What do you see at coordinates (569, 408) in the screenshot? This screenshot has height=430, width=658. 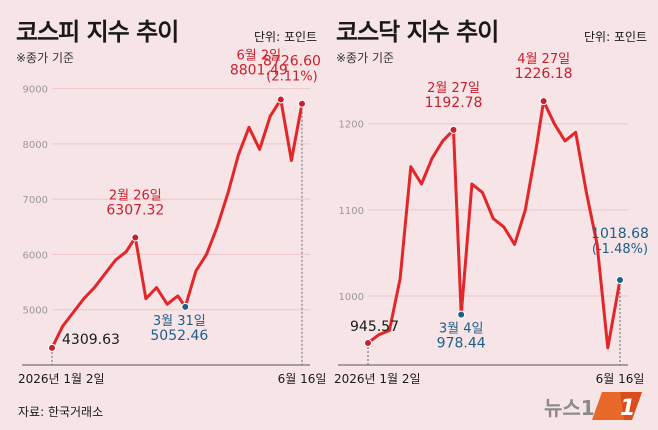 I see `svg-text: 뉴스1` at bounding box center [569, 408].